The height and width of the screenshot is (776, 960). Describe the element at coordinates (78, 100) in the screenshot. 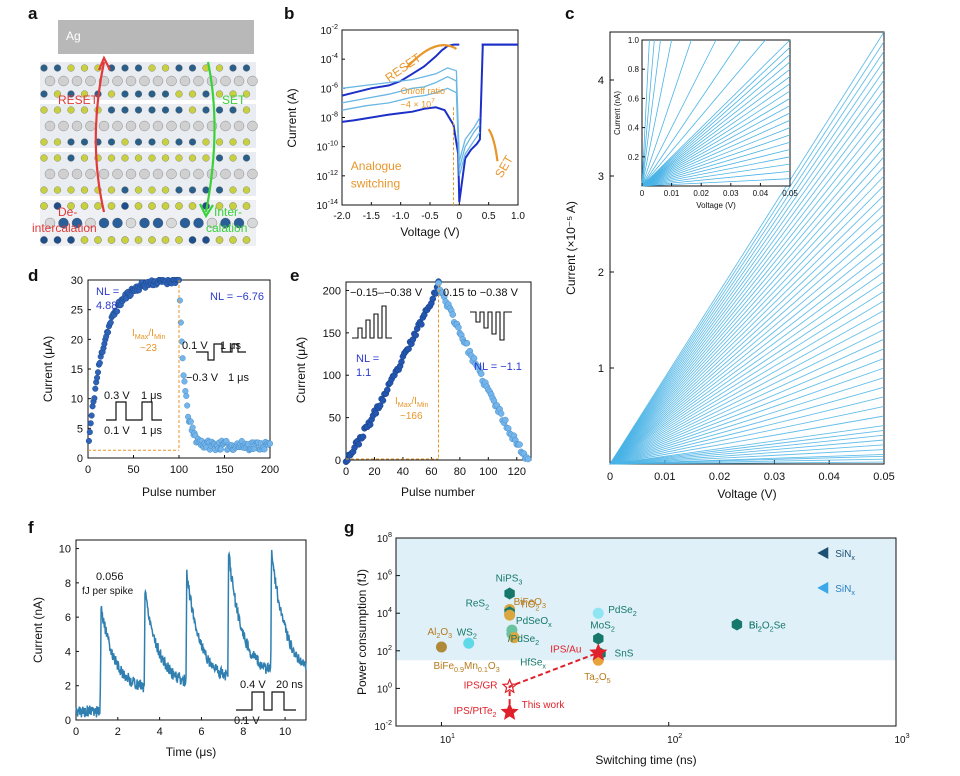

I see `reset-label: RESET` at that location.